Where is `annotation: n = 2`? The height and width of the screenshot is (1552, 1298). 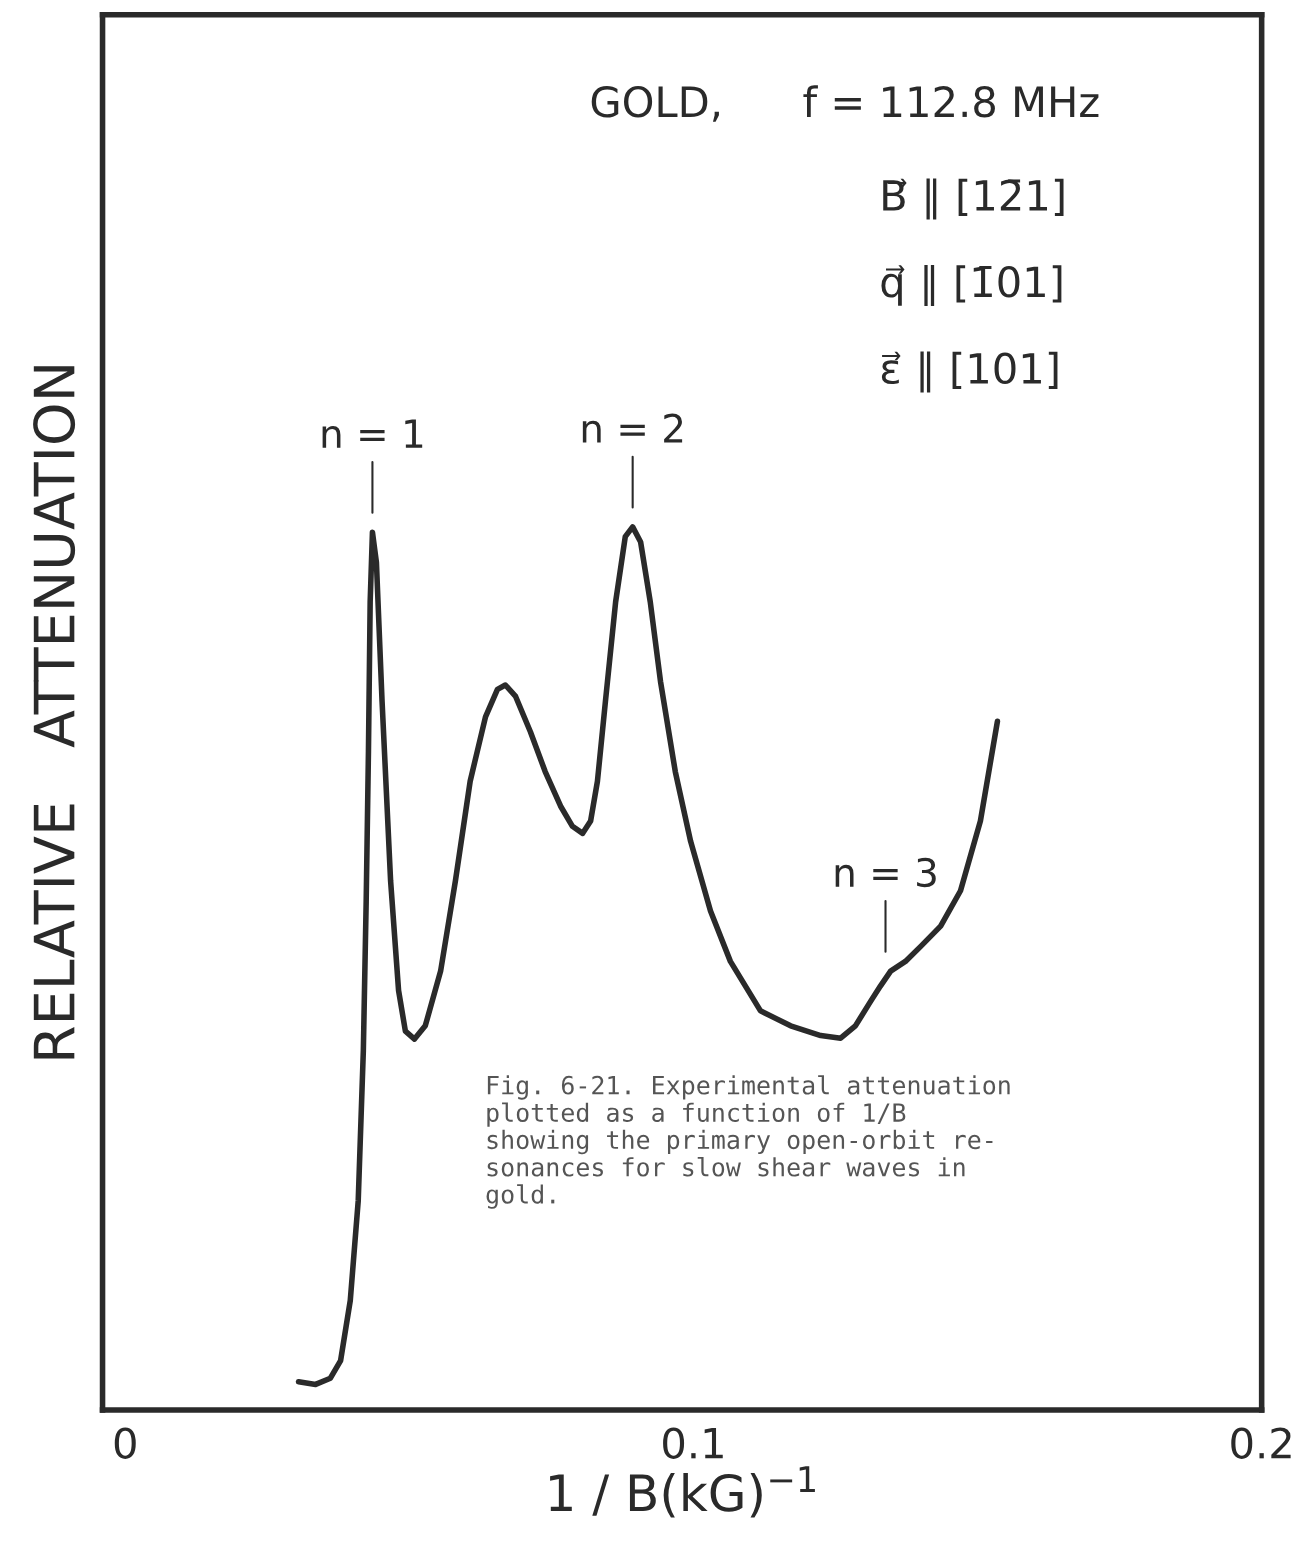 annotation: n = 2 is located at coordinates (632, 428).